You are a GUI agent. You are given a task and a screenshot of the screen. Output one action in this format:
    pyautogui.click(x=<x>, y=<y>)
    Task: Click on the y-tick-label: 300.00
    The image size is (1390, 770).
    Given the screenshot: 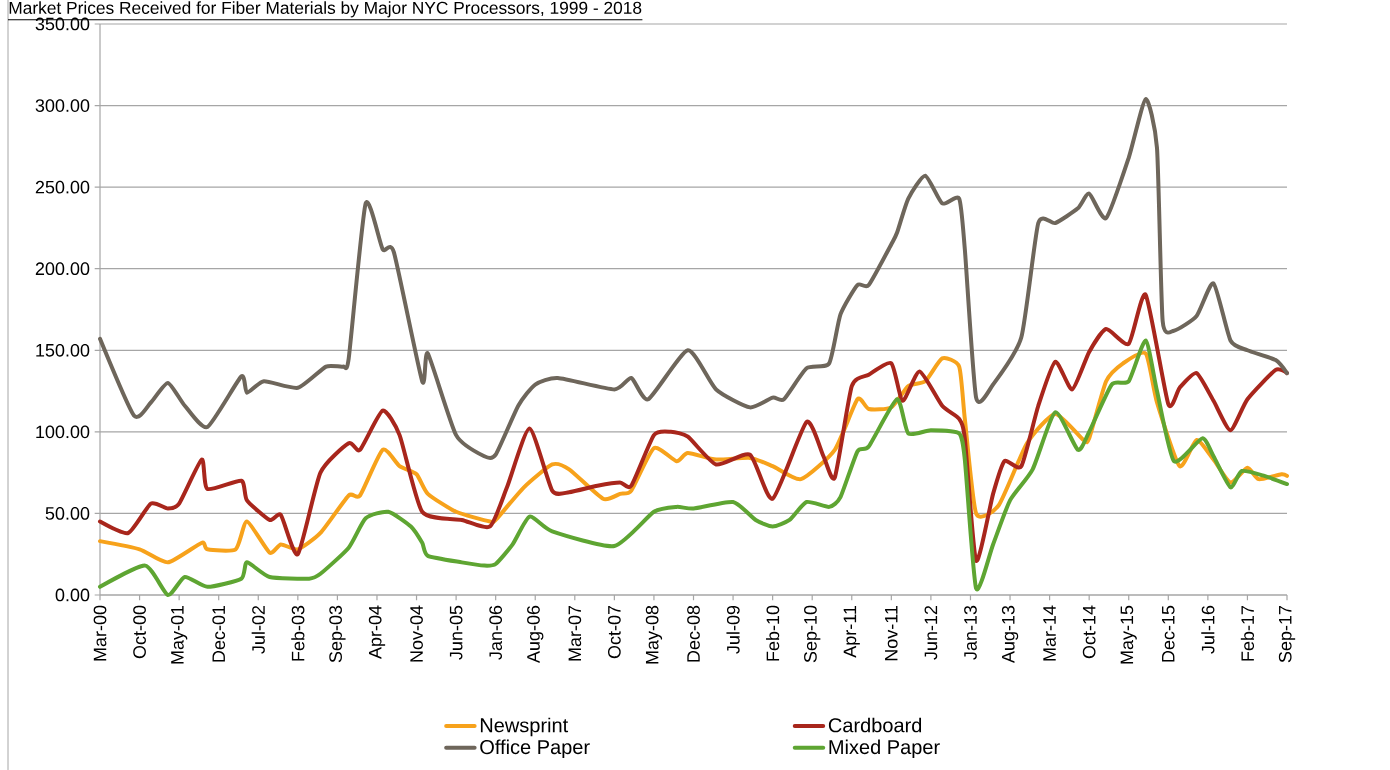 What is the action you would take?
    pyautogui.click(x=62, y=105)
    